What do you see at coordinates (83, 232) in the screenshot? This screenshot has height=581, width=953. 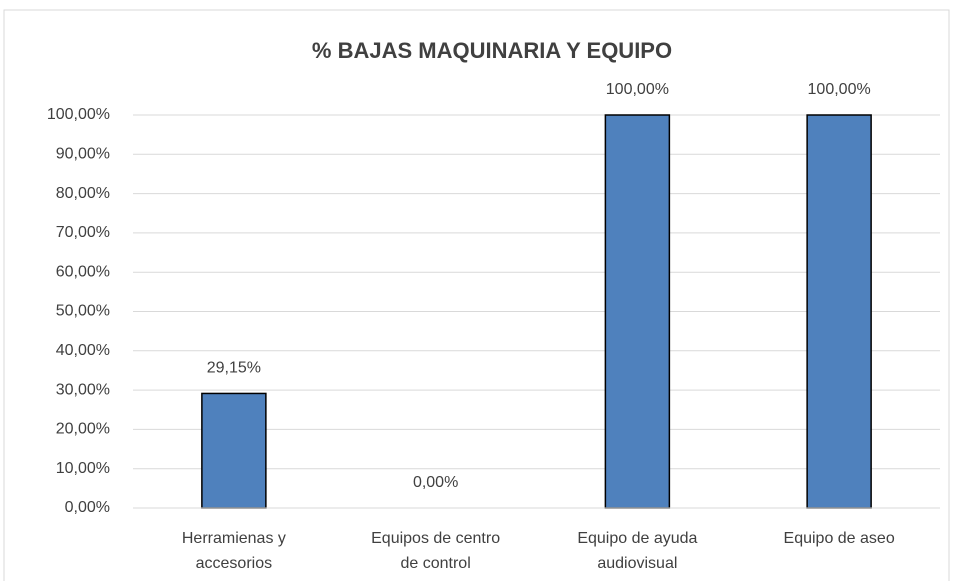 I see `y-tick-label: 70,00%` at bounding box center [83, 232].